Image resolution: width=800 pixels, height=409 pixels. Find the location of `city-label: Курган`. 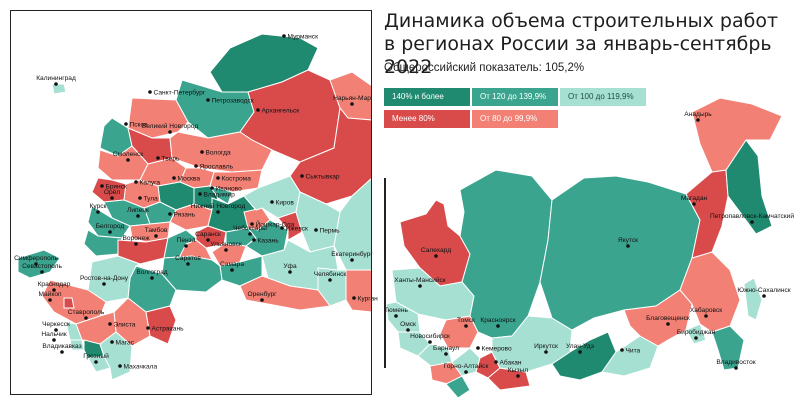

city-label: Курган is located at coordinates (368, 299).